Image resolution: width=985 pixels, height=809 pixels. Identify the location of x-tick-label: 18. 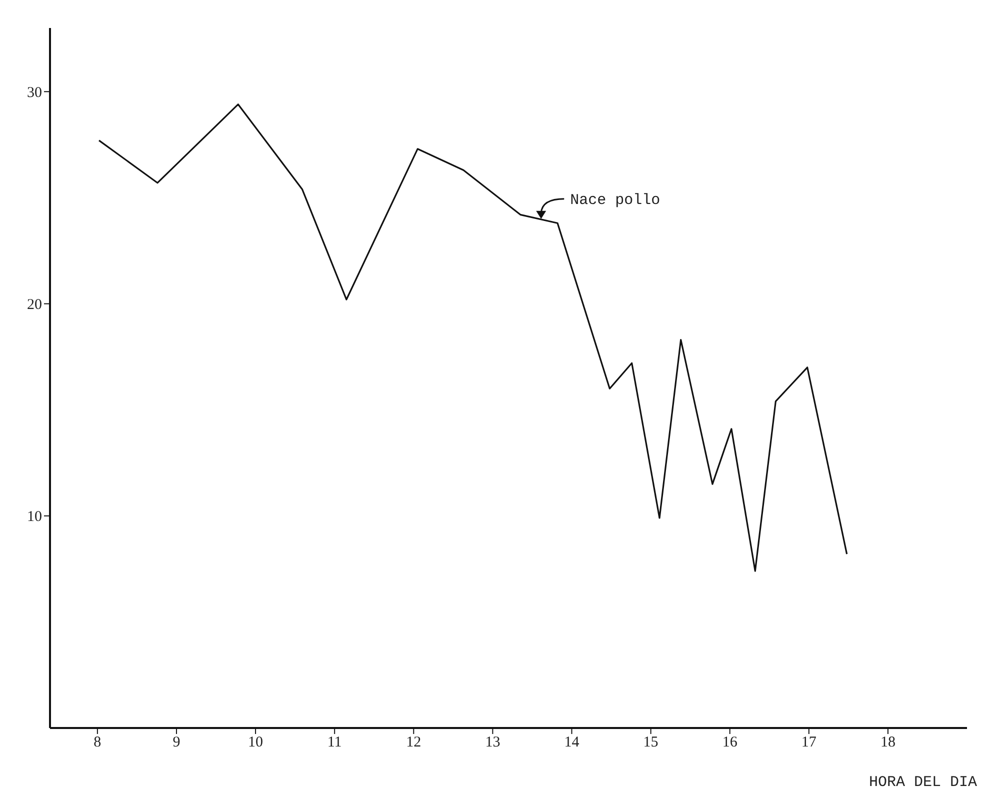
(888, 742).